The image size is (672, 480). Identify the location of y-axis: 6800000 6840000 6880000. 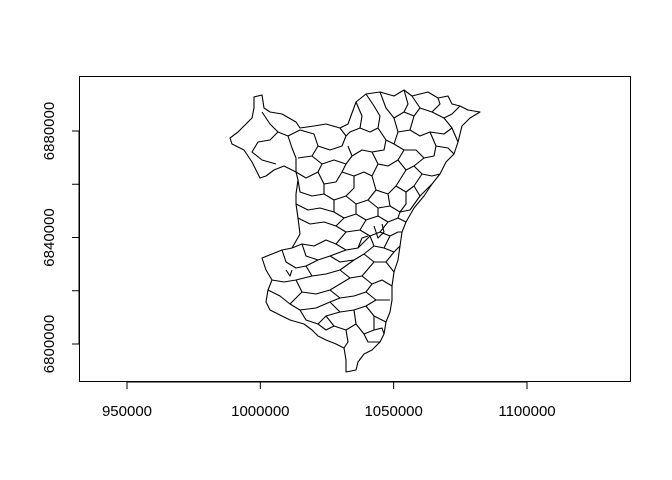
(60, 237).